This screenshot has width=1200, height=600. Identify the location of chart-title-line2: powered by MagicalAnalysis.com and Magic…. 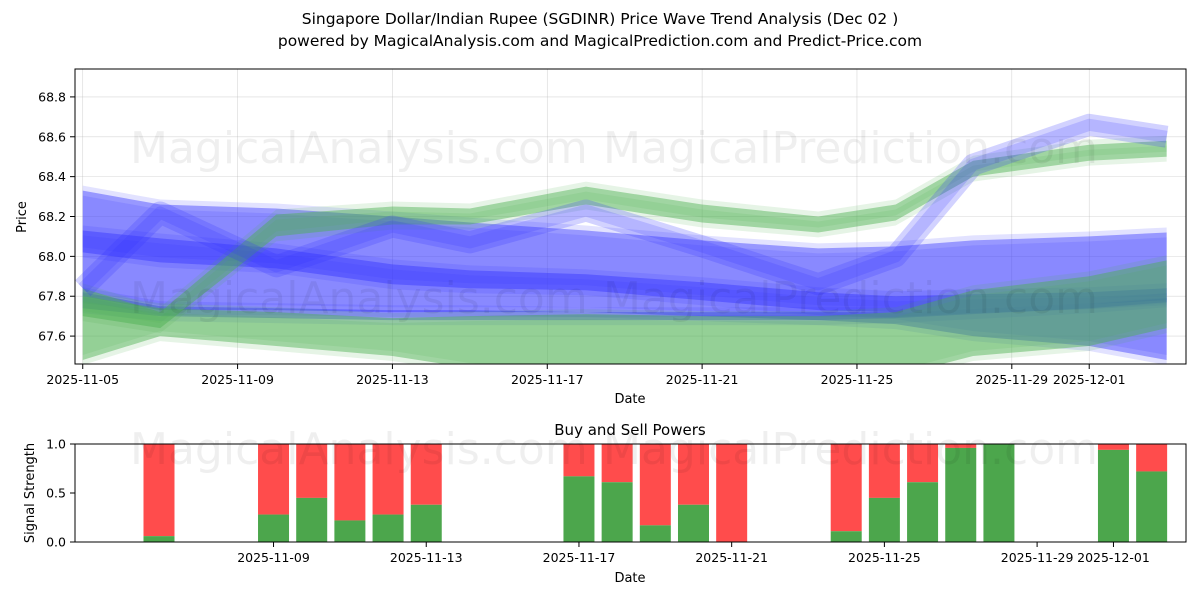
(600, 41).